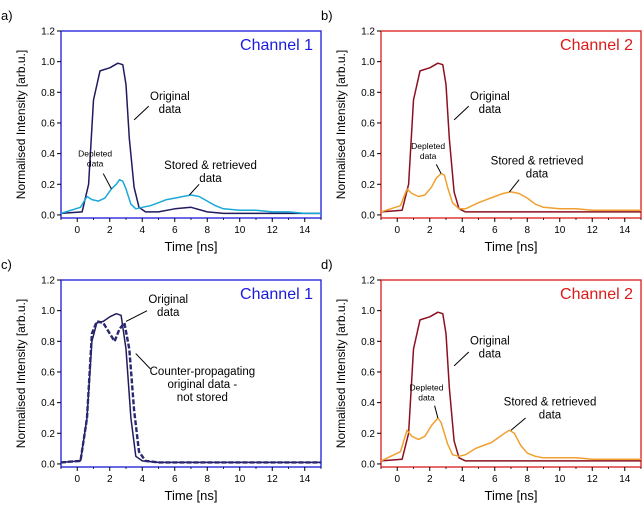  What do you see at coordinates (596, 294) in the screenshot?
I see `channel-title: Channel 2` at bounding box center [596, 294].